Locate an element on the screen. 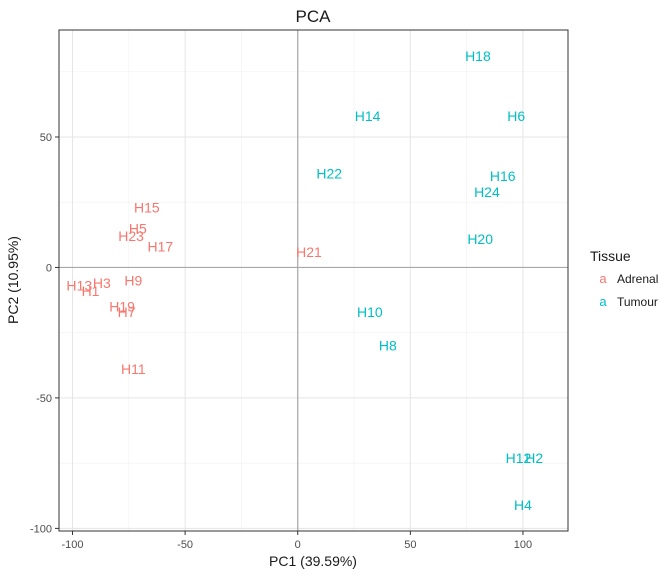 Image resolution: width=672 pixels, height=576 pixels. point-label: H21 is located at coordinates (309, 252).